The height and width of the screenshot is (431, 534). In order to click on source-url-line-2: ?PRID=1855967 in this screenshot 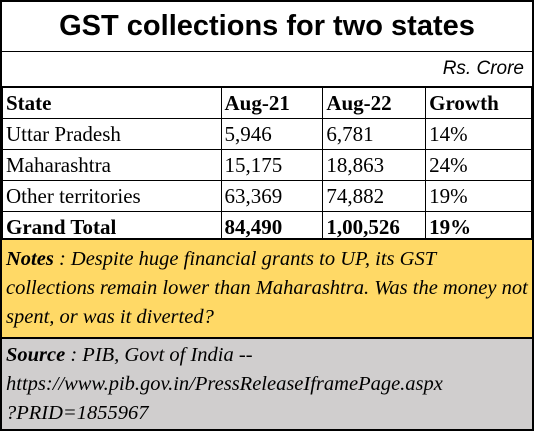, I will do `click(77, 413)`.